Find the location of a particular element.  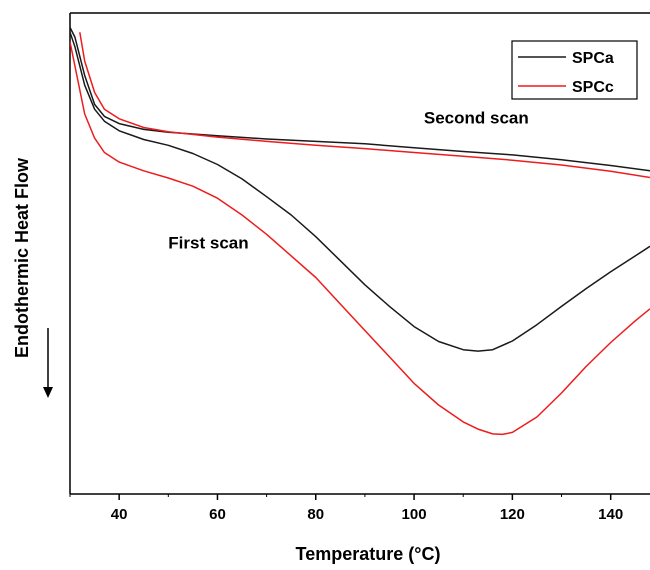

x-tick-label-120: 120 is located at coordinates (512, 514).